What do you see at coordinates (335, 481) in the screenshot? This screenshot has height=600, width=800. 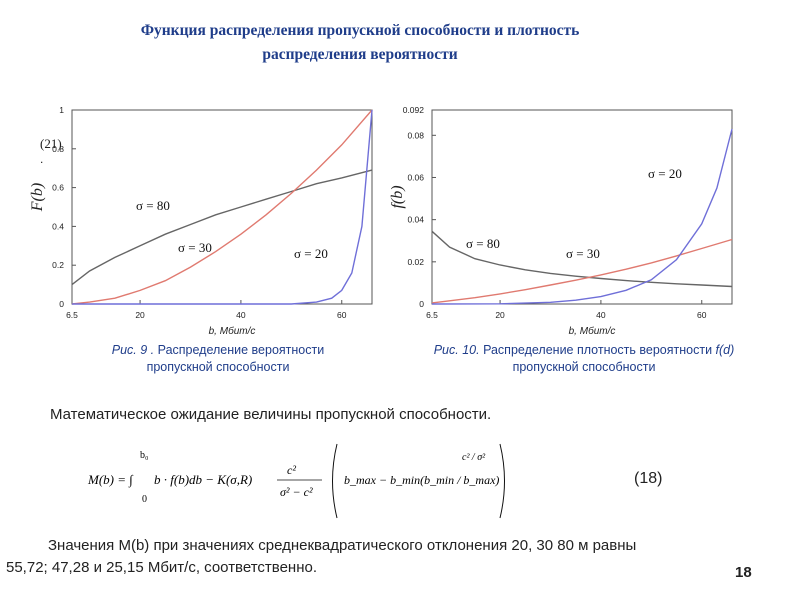 I see `formula-left-bracket` at bounding box center [335, 481].